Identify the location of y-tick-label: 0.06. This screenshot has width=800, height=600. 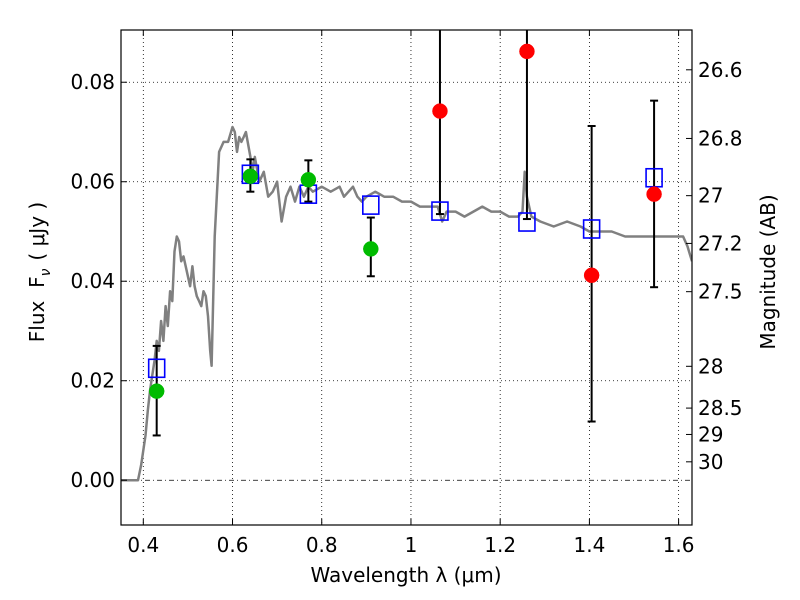
(92, 182).